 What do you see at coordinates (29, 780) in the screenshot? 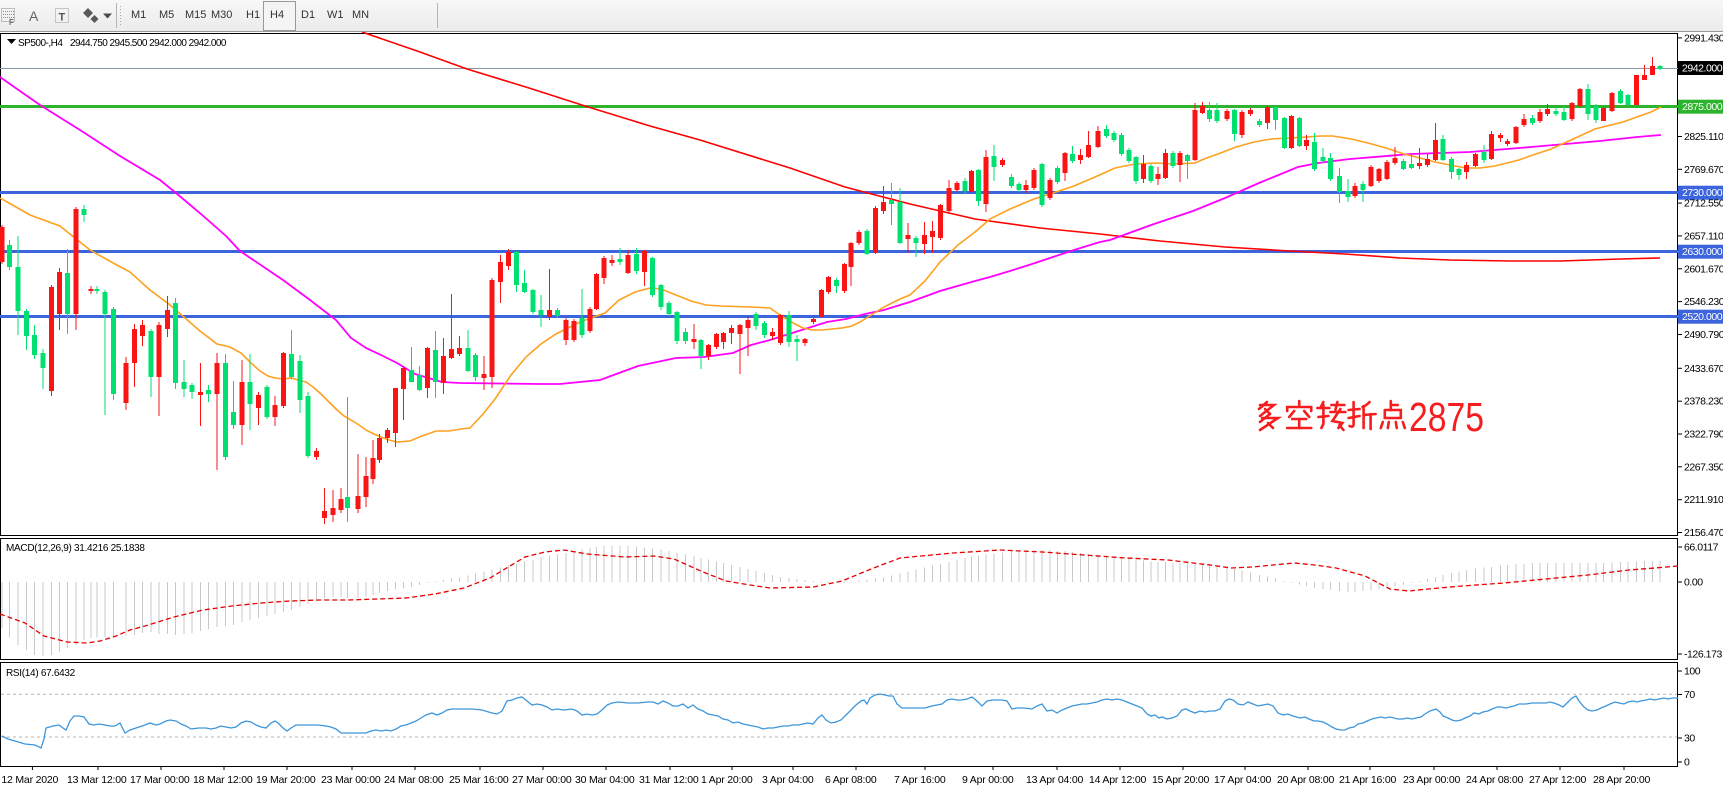
I see `svg-text: 12 Mar 2020` at bounding box center [29, 780].